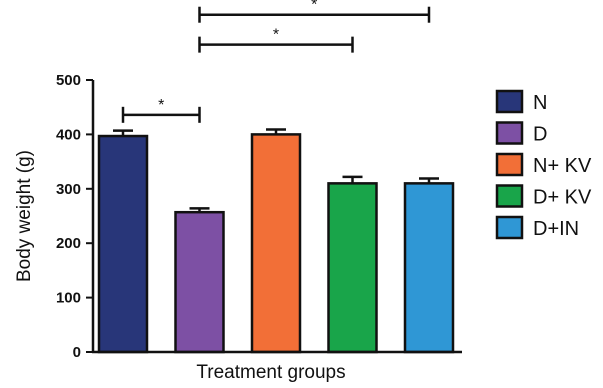  Describe the element at coordinates (68, 298) in the screenshot. I see `y-tick-label: 100` at that location.